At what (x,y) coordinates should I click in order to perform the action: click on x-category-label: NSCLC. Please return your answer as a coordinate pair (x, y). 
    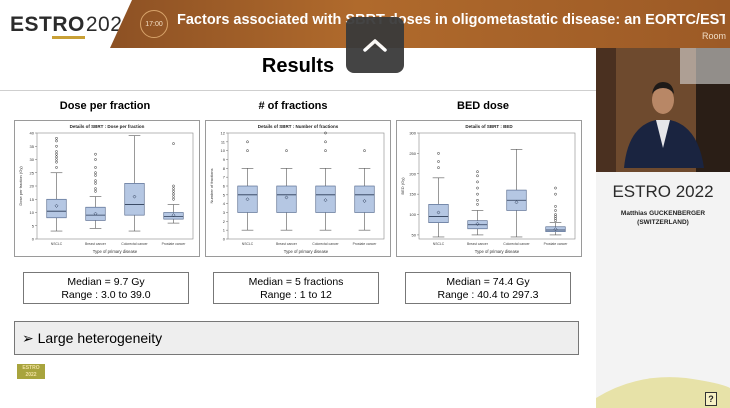
    Looking at the image, I should click on (248, 244).